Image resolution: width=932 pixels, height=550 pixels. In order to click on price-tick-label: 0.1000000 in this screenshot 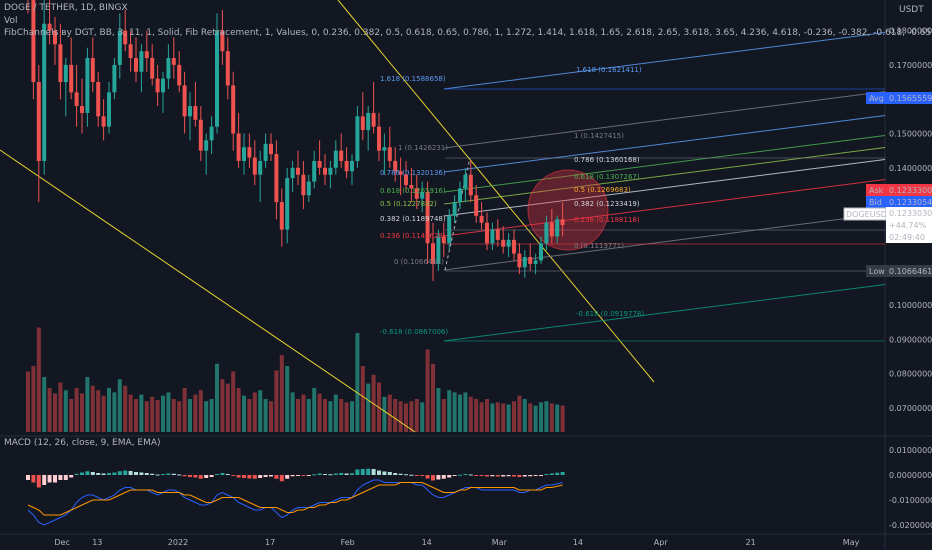, I will do `click(910, 305)`.